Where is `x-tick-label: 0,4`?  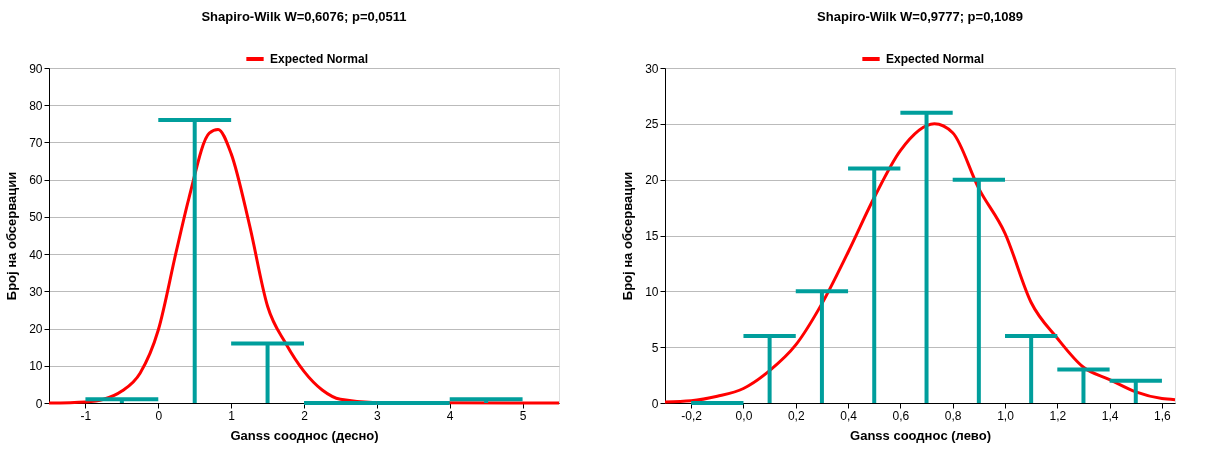
x-tick-label: 0,4 is located at coordinates (849, 415).